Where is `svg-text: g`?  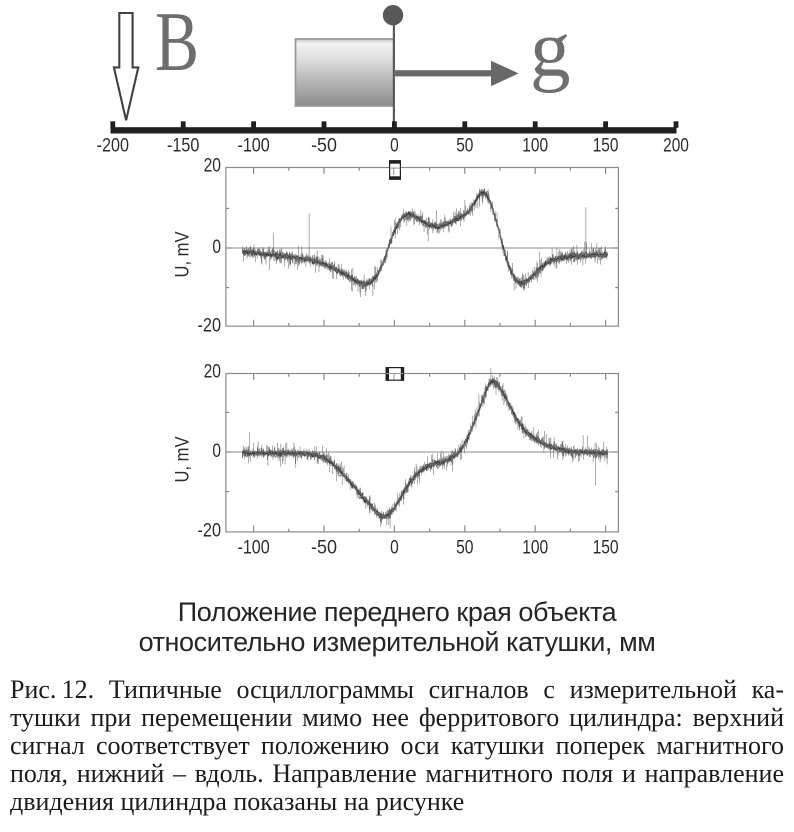
svg-text: g is located at coordinates (550, 49).